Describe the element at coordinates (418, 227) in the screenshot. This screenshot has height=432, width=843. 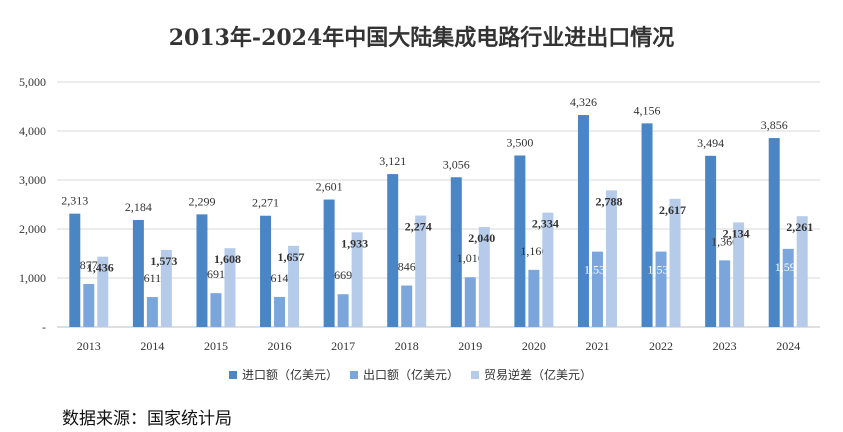
I see `data-label: 2,274` at that location.